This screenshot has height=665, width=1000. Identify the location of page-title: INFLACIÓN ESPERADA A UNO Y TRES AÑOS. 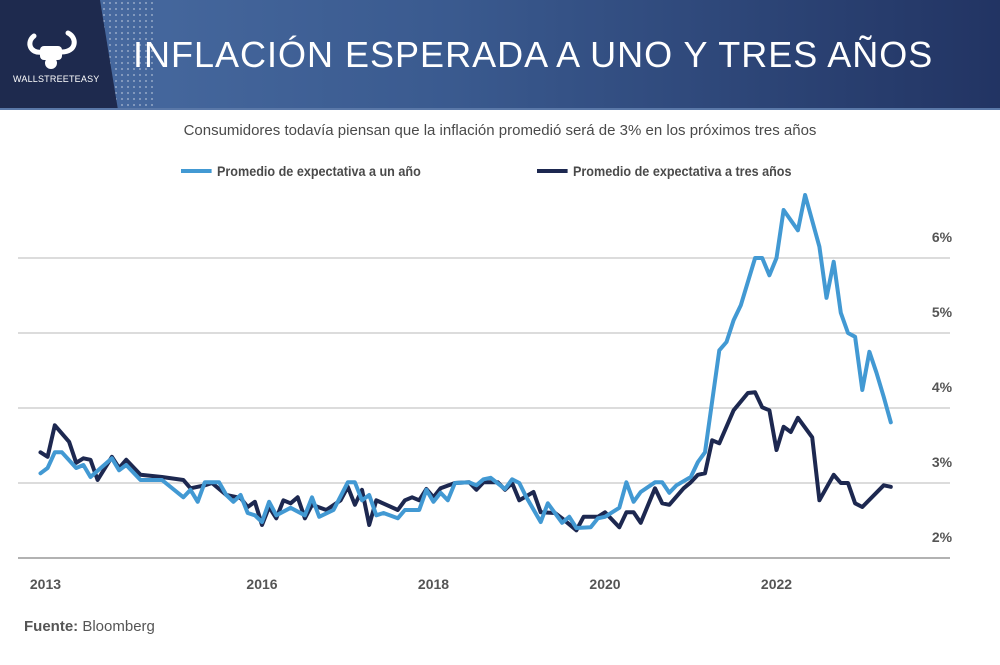
(533, 54).